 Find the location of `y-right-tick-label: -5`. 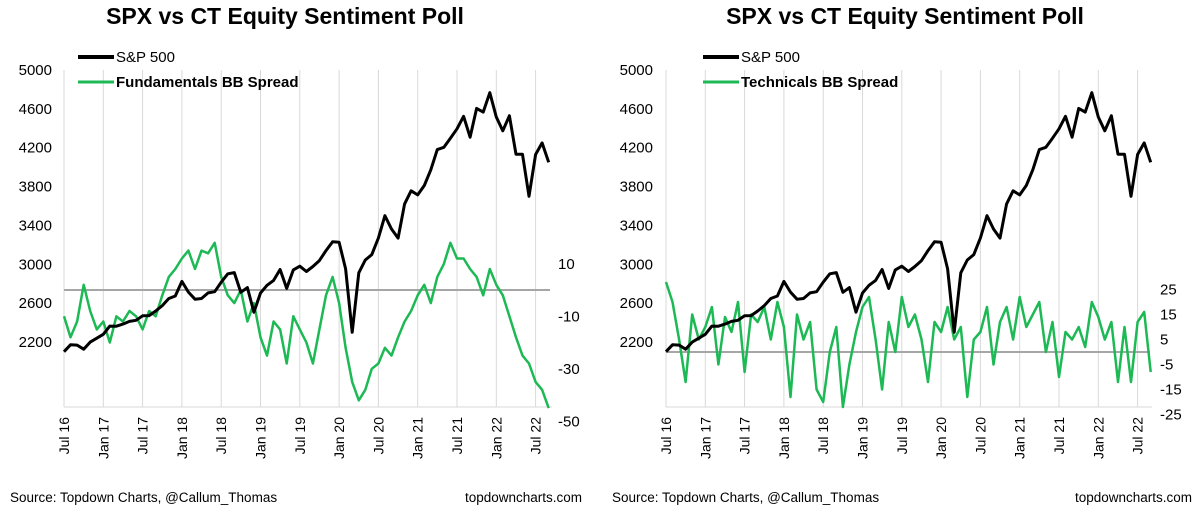

y-right-tick-label: -5 is located at coordinates (1166, 365).